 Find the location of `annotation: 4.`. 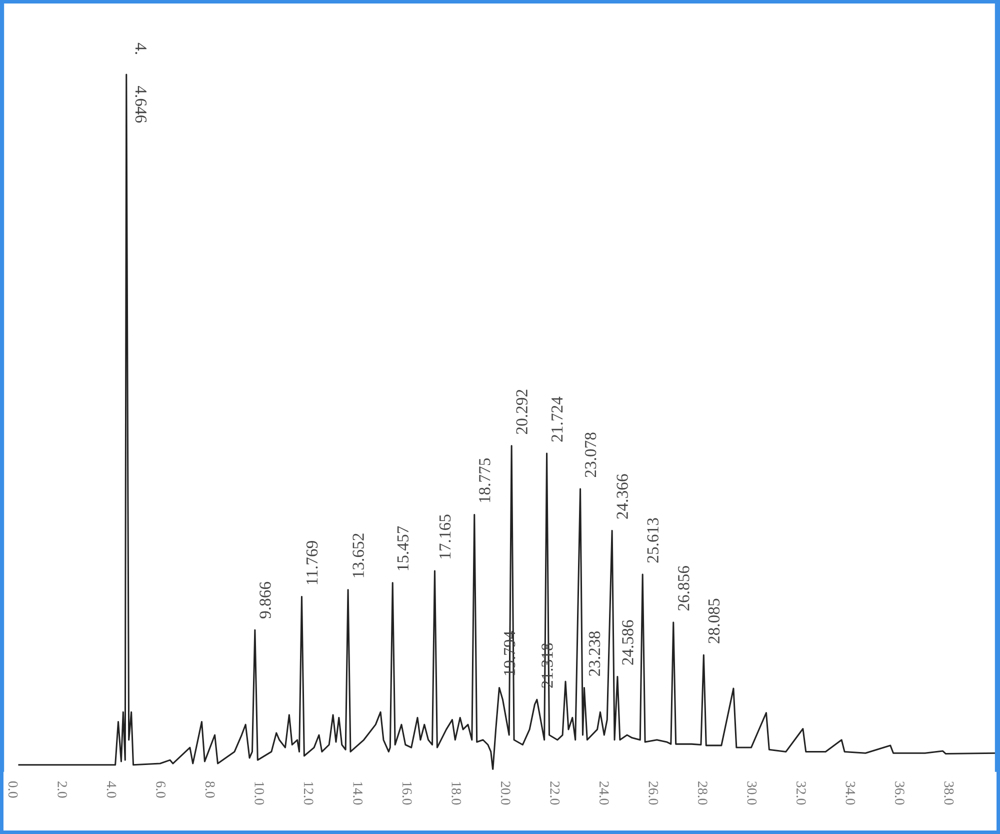

annotation: 4. is located at coordinates (140, 48).